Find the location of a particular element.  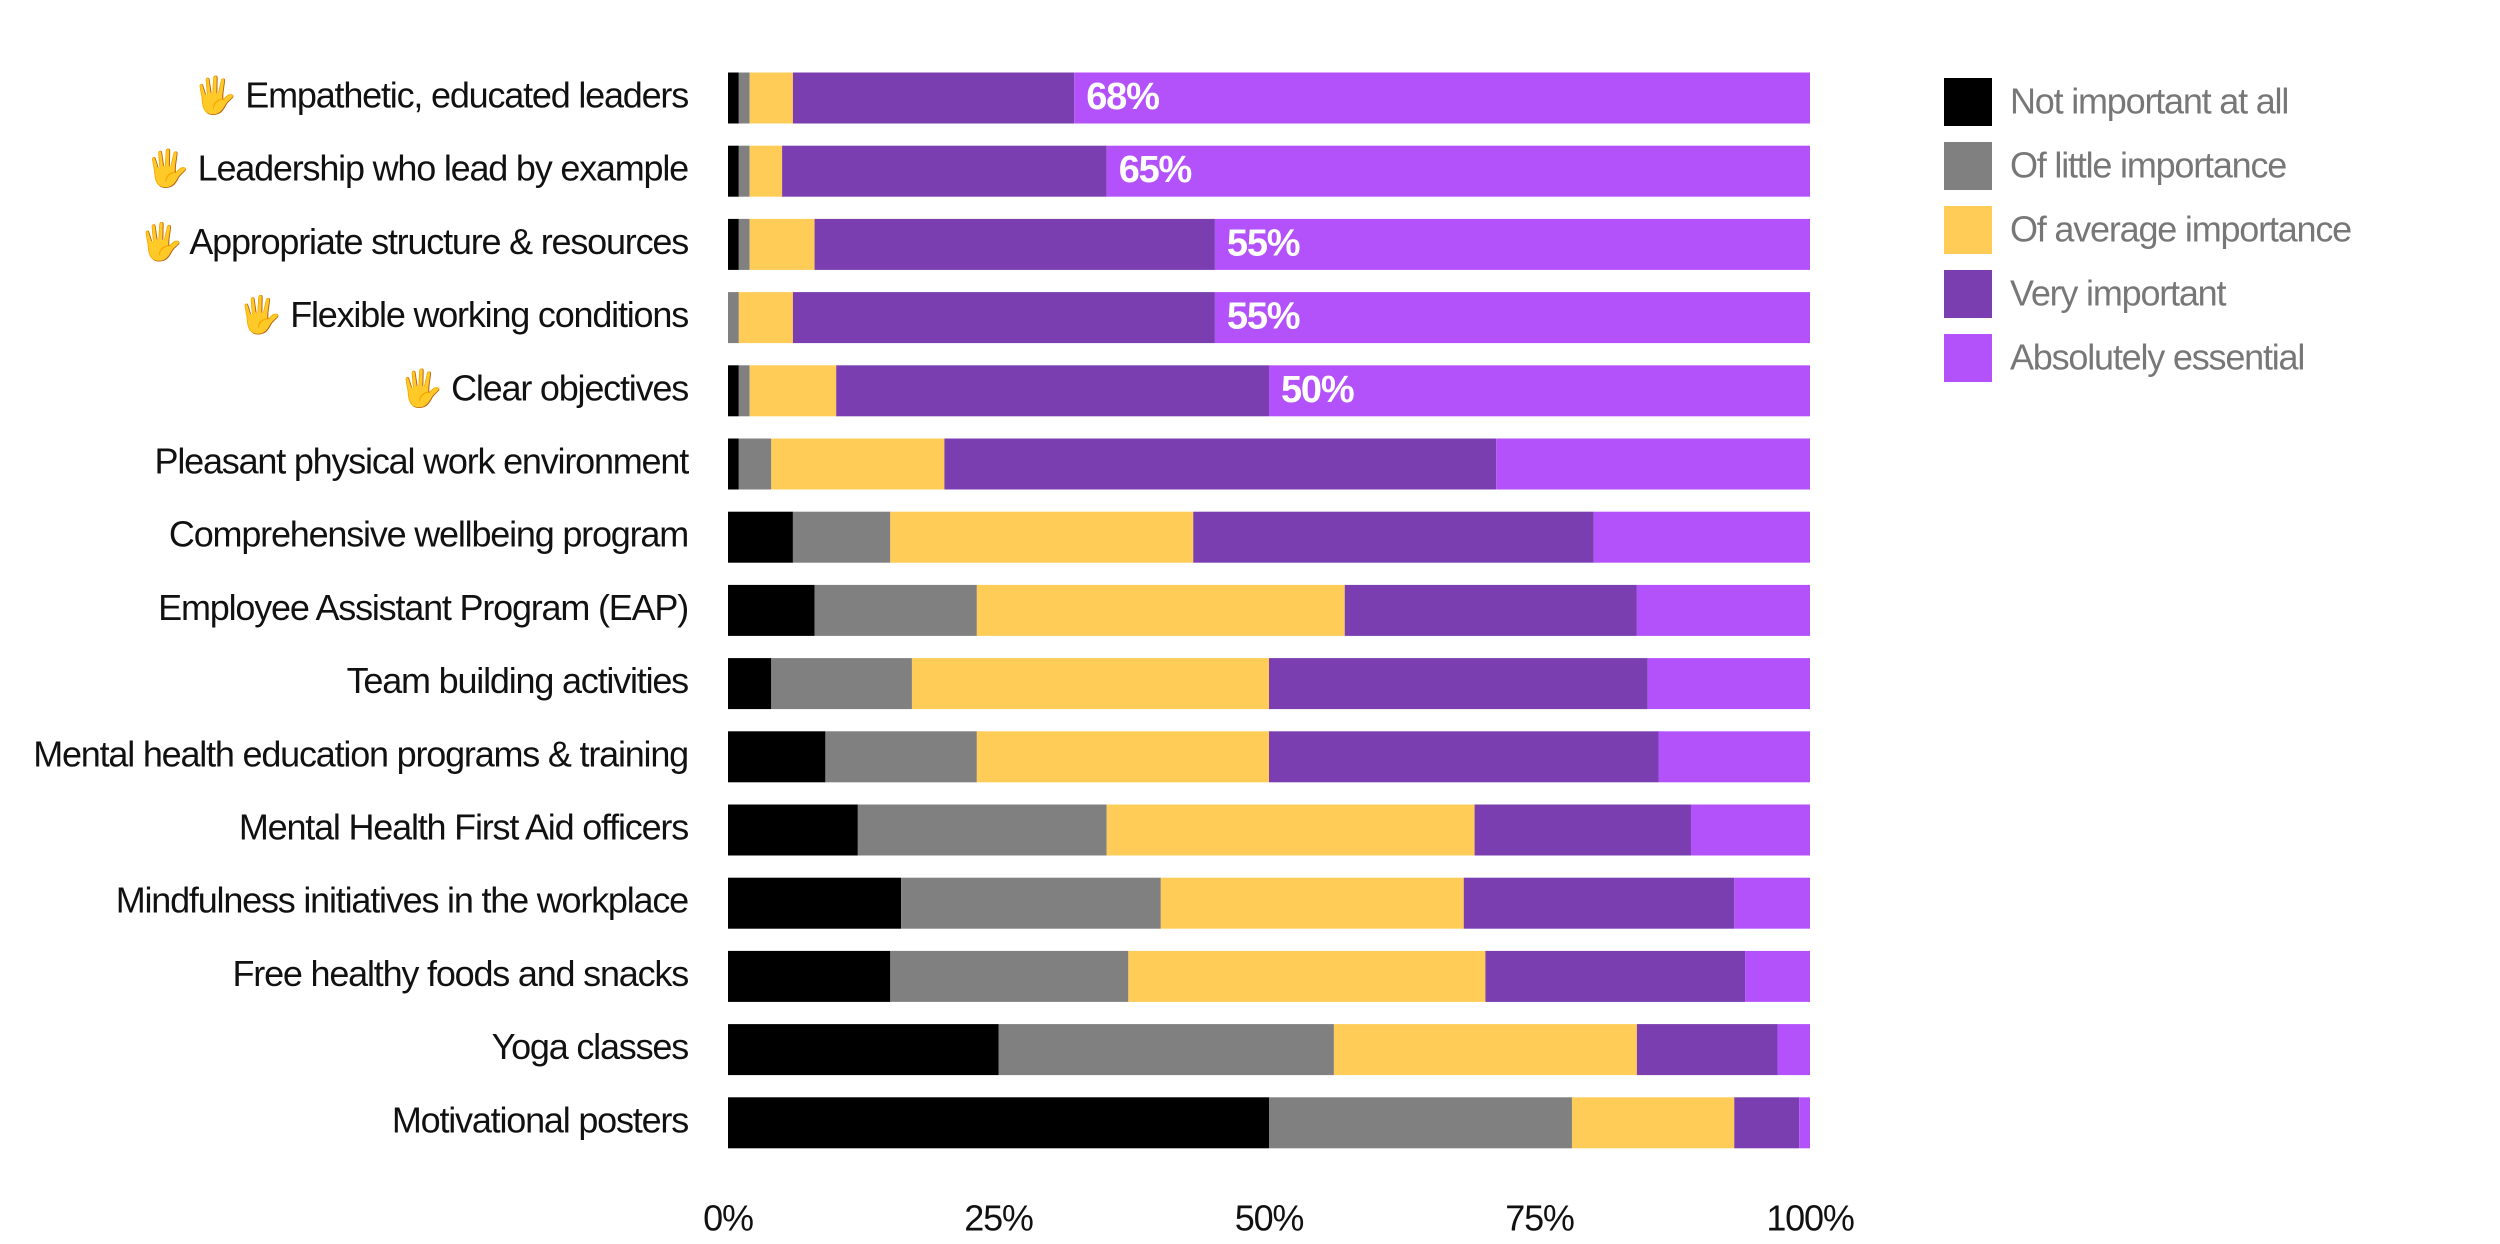

y-tick-label: 🖐 Empathetic, educated leaders is located at coordinates (440, 96).